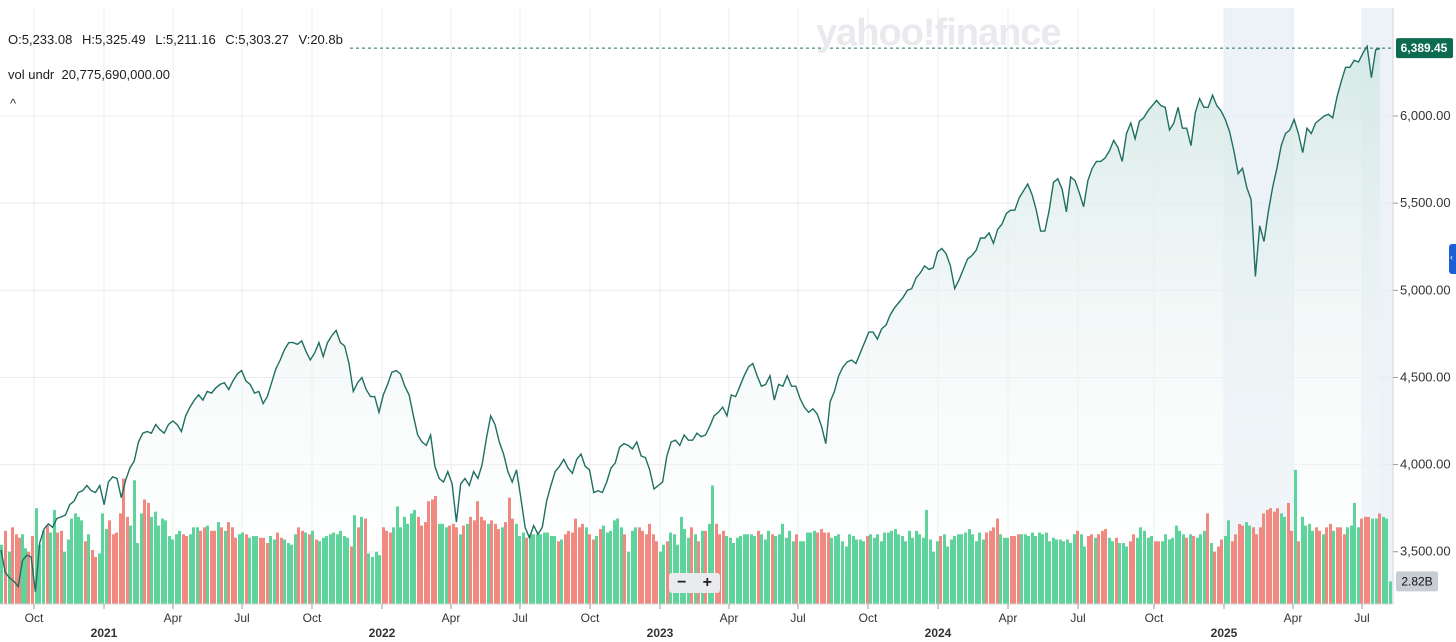 The image size is (1456, 642). Describe the element at coordinates (939, 33) in the screenshot. I see `yahoo-finance-logo: yahoo!finance` at that location.